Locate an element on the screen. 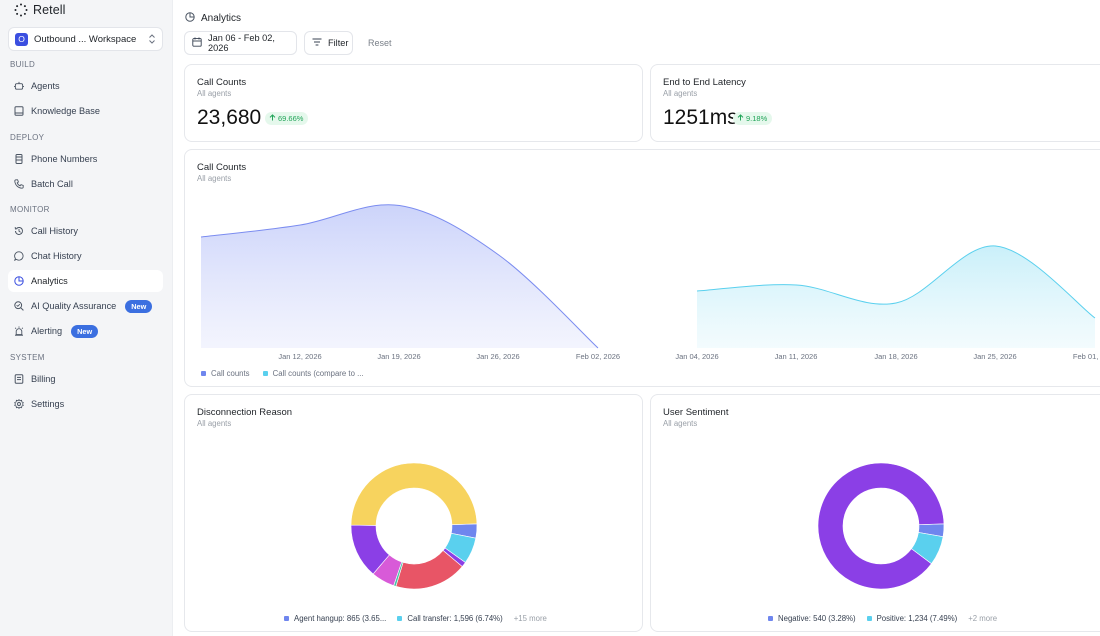 Image resolution: width=1100 pixels, height=636 pixels. legend-more: +2 more is located at coordinates (983, 618).